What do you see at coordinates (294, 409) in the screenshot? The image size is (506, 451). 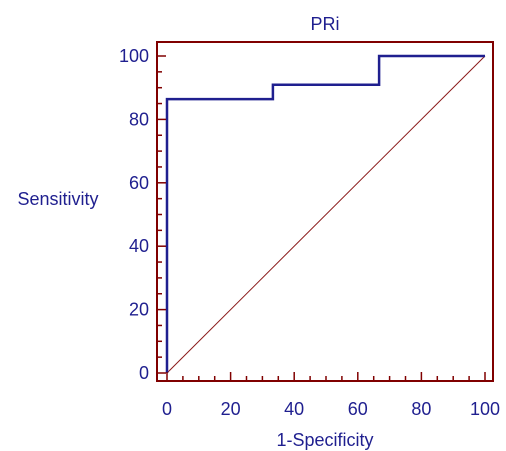 I see `x-tick-label: 40` at bounding box center [294, 409].